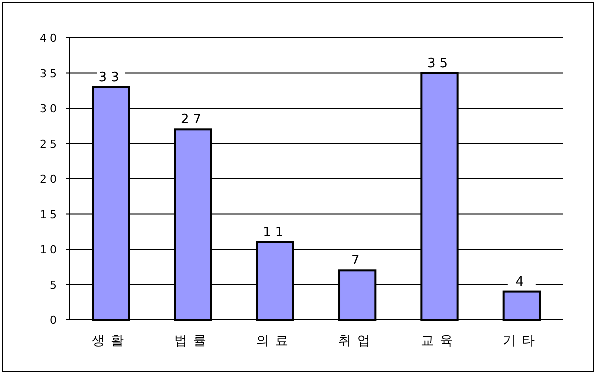 The image size is (598, 380). Describe the element at coordinates (50, 38) in the screenshot. I see `y-tick-label: 40` at that location.